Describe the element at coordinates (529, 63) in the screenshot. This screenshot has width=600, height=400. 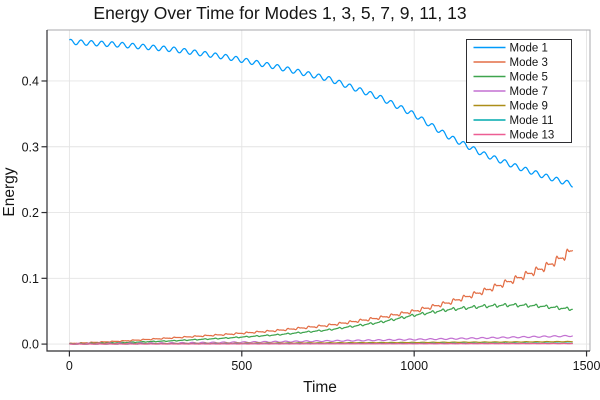
I see `legend-label-mode-3: Mode 3` at that location.